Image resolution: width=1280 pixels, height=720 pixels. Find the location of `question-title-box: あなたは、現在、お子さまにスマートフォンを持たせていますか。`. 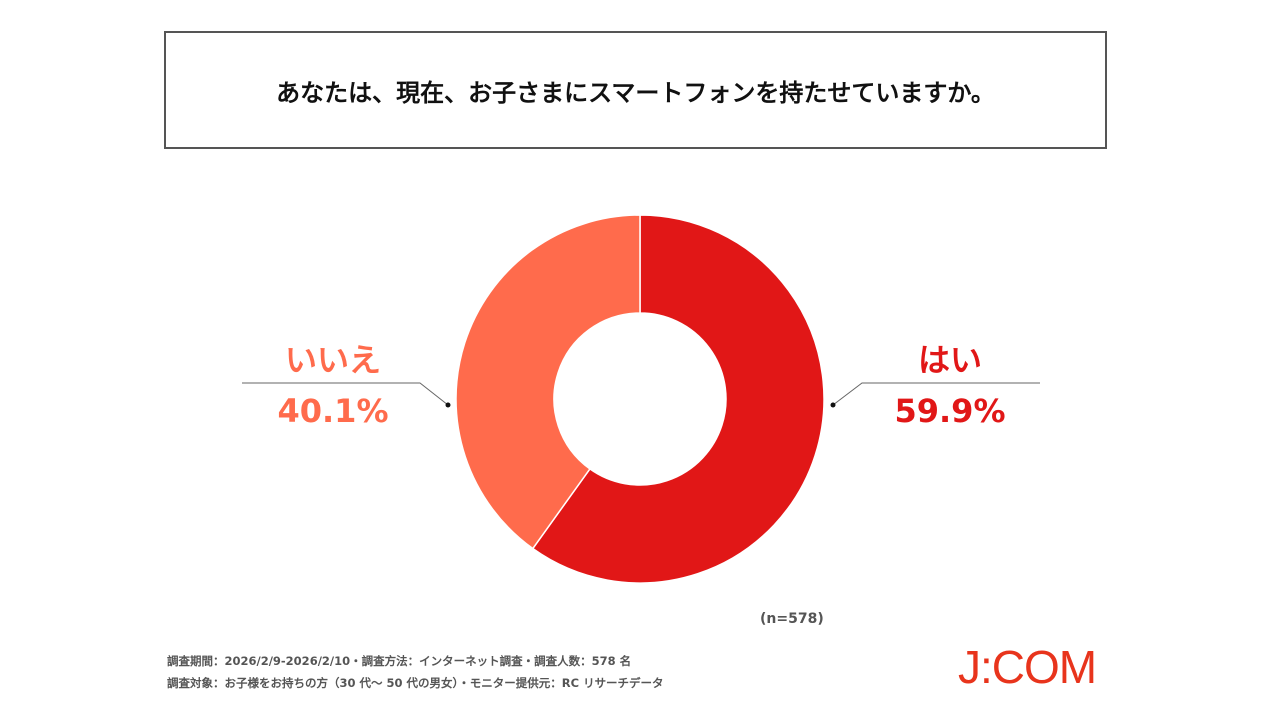

question-title-box: あなたは、現在、お子さまにスマートフォンを持たせていますか。 is located at coordinates (635, 90).